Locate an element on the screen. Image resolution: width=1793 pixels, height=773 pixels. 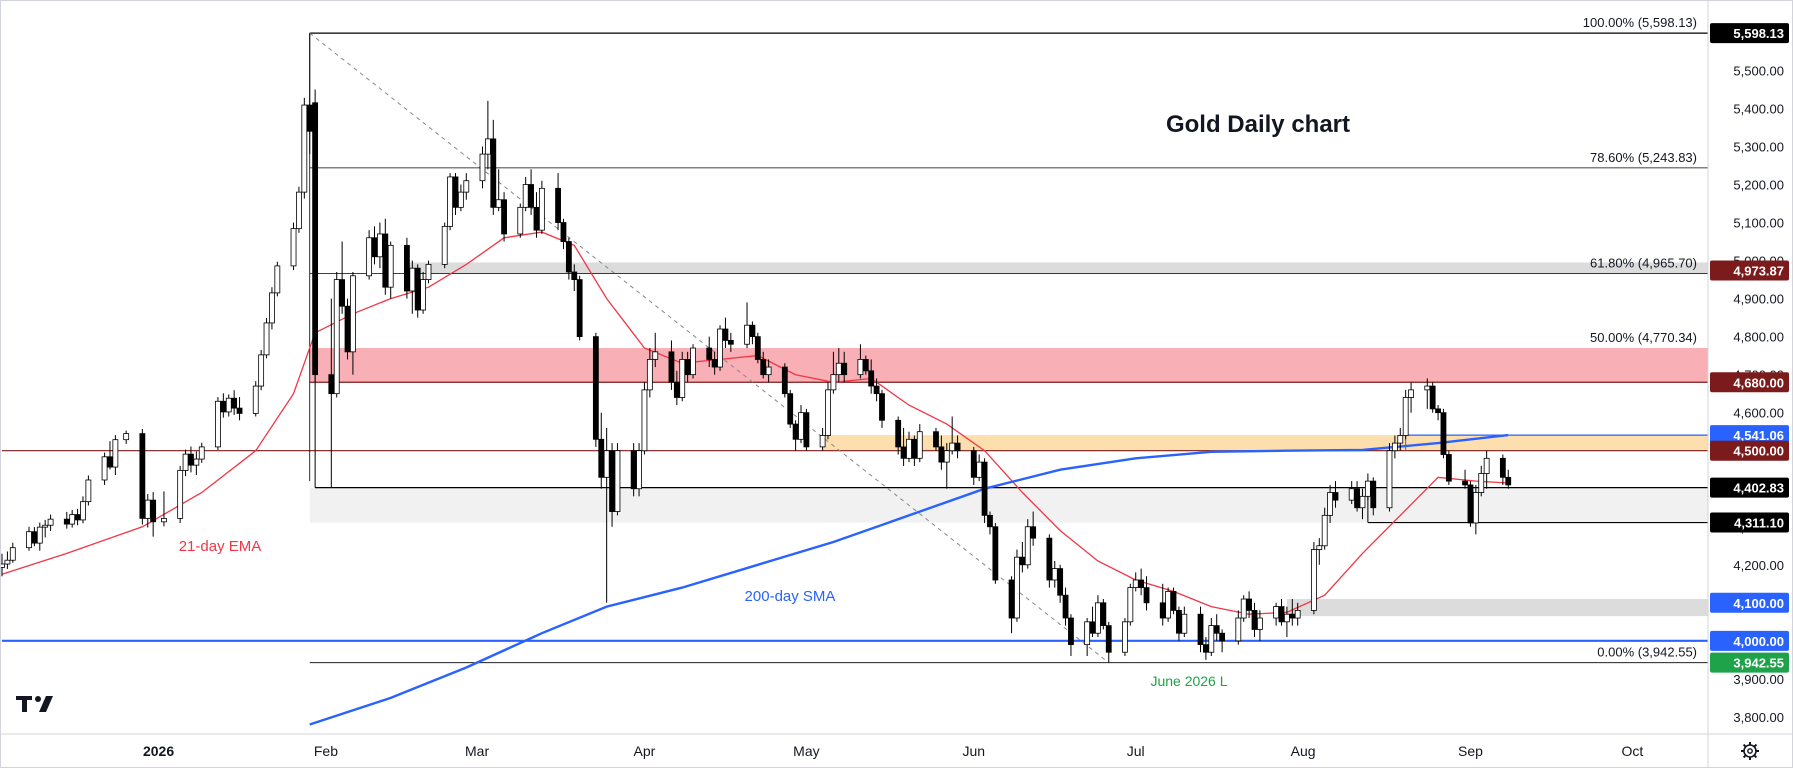
price-label: 4,311.10 is located at coordinates (1749, 522).